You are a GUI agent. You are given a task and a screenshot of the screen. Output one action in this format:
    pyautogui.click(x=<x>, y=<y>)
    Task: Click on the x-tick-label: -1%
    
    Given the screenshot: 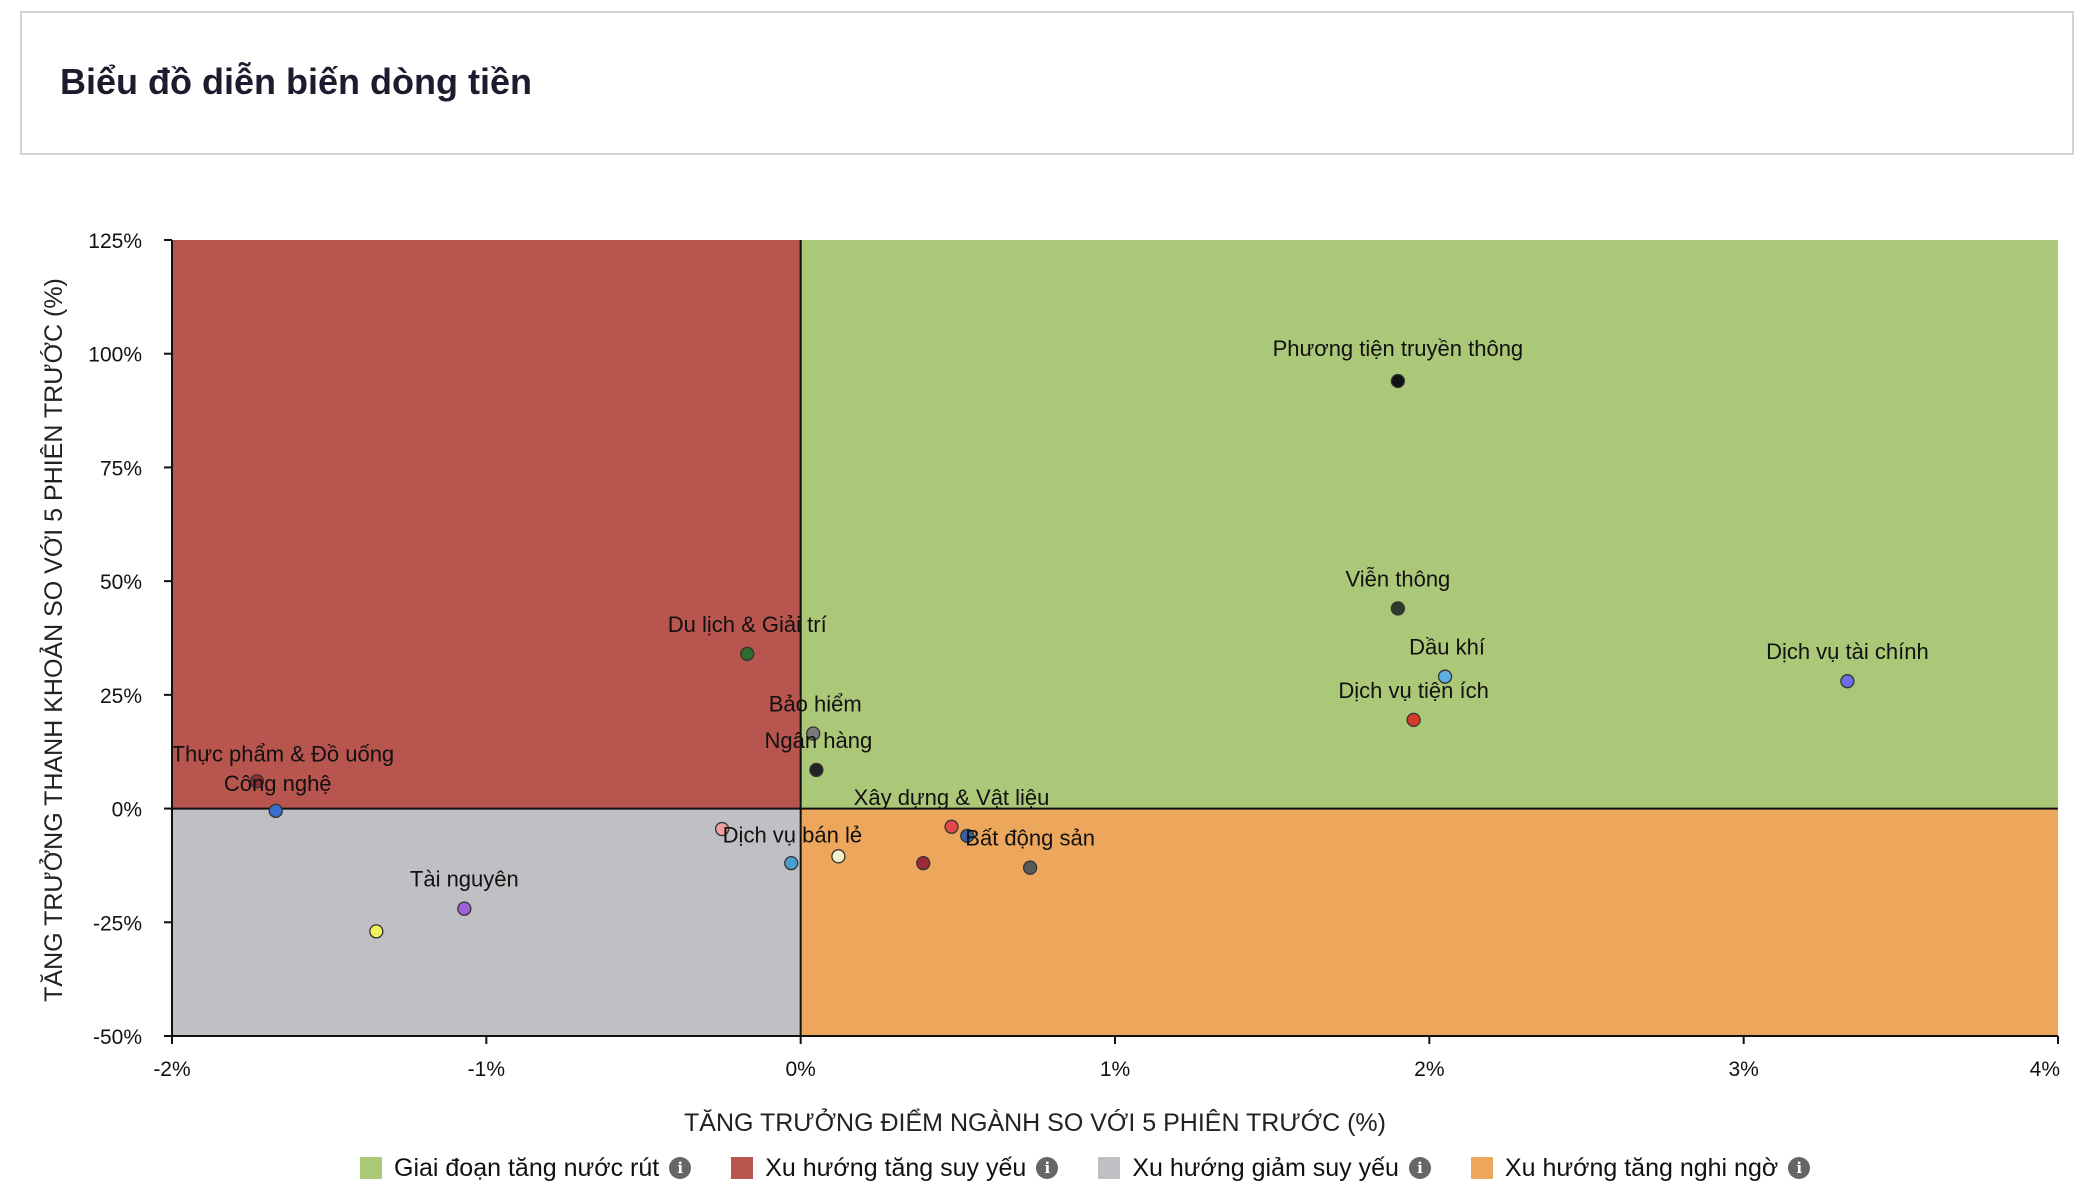 What is the action you would take?
    pyautogui.click(x=486, y=1069)
    